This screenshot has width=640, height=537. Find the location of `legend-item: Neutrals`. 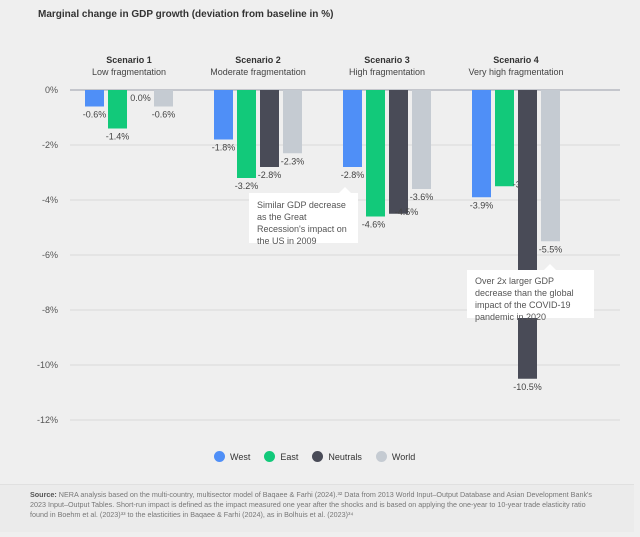

legend-item: Neutrals is located at coordinates (337, 456).